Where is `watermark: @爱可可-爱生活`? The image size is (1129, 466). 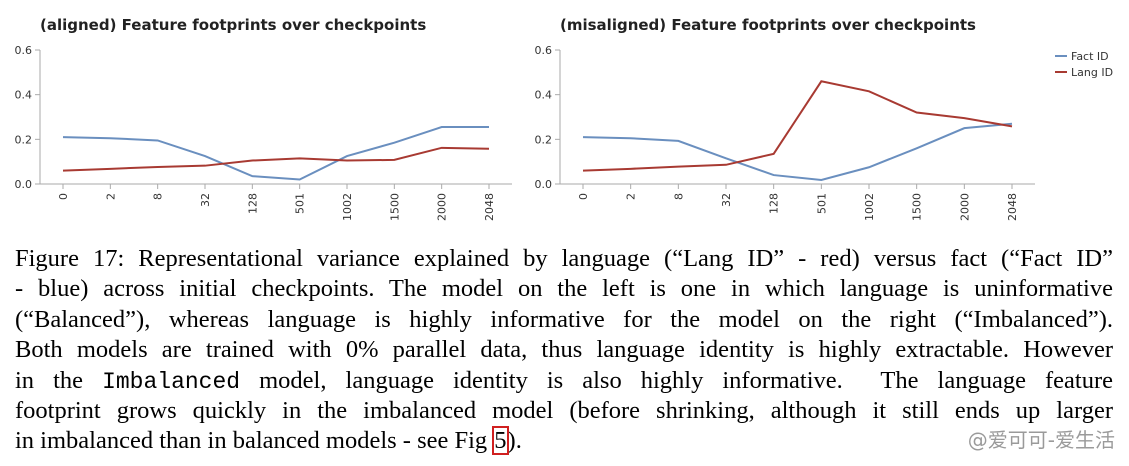
watermark: @爱可可-爱生活 is located at coordinates (1041, 440).